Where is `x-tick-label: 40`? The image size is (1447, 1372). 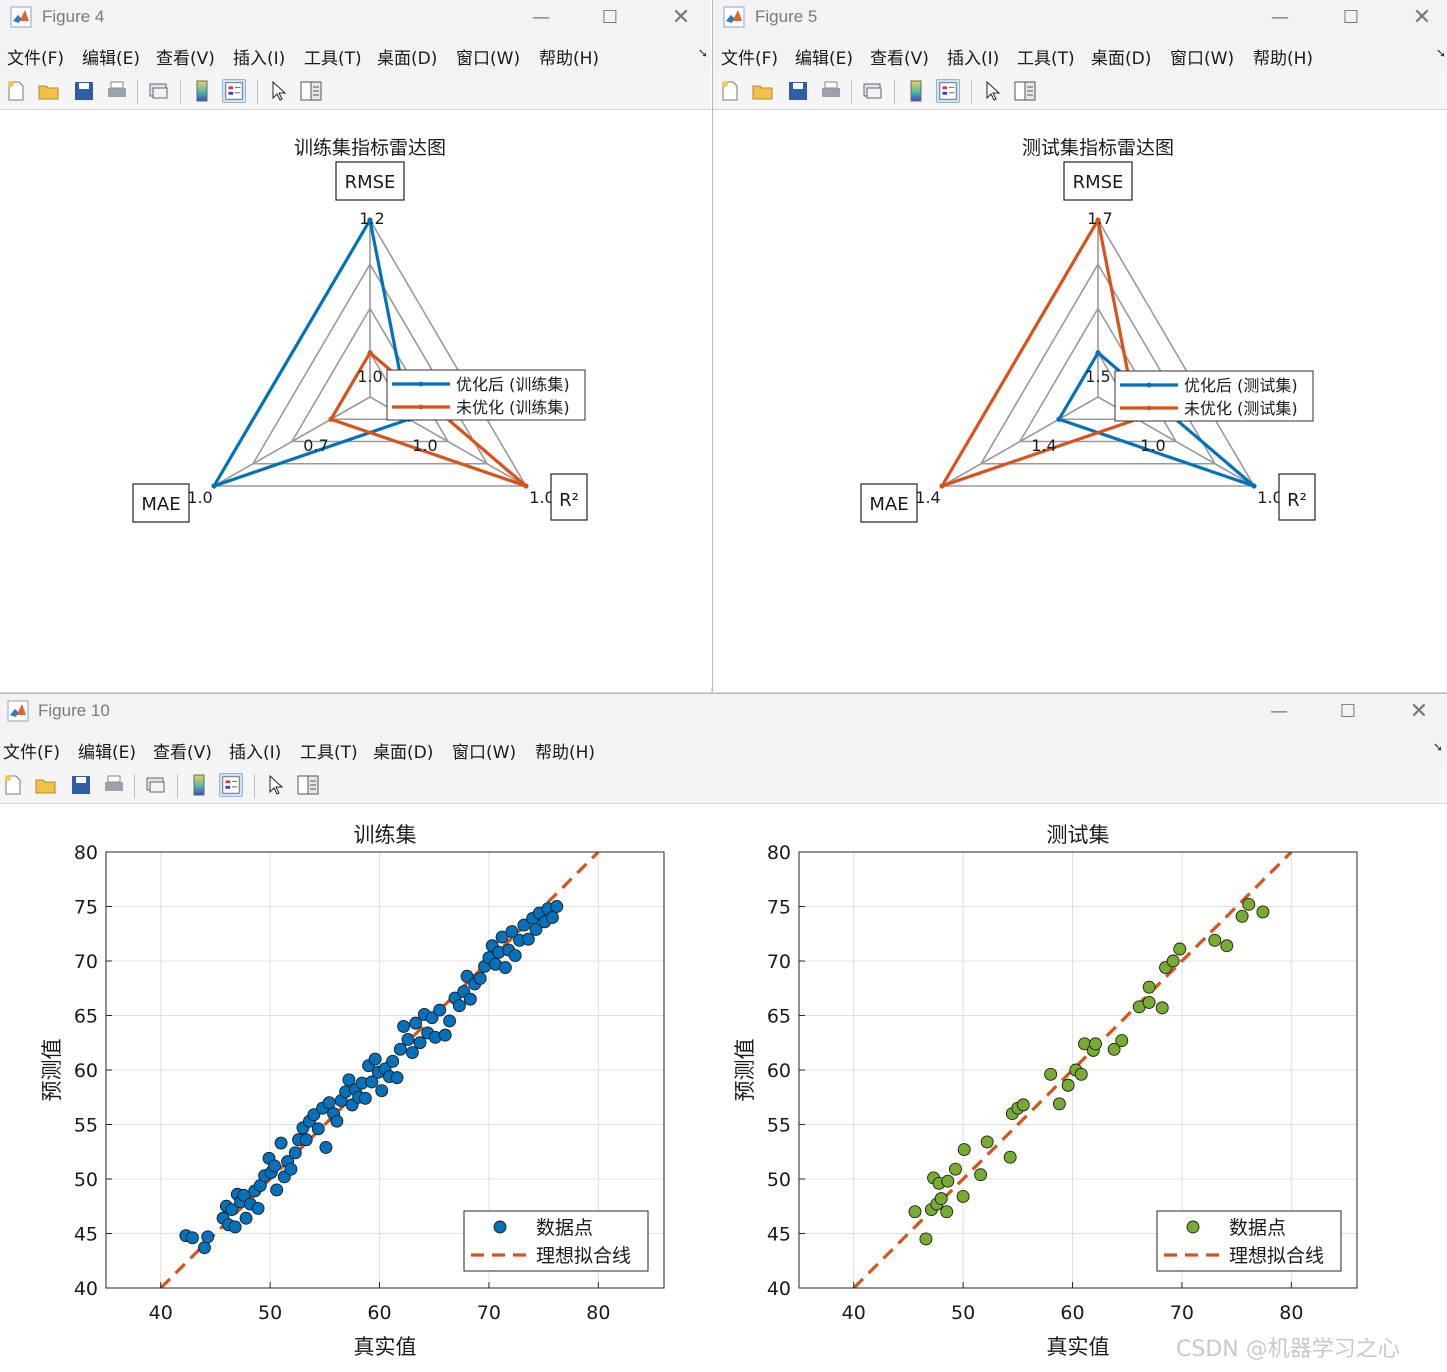
x-tick-label: 40 is located at coordinates (161, 1313).